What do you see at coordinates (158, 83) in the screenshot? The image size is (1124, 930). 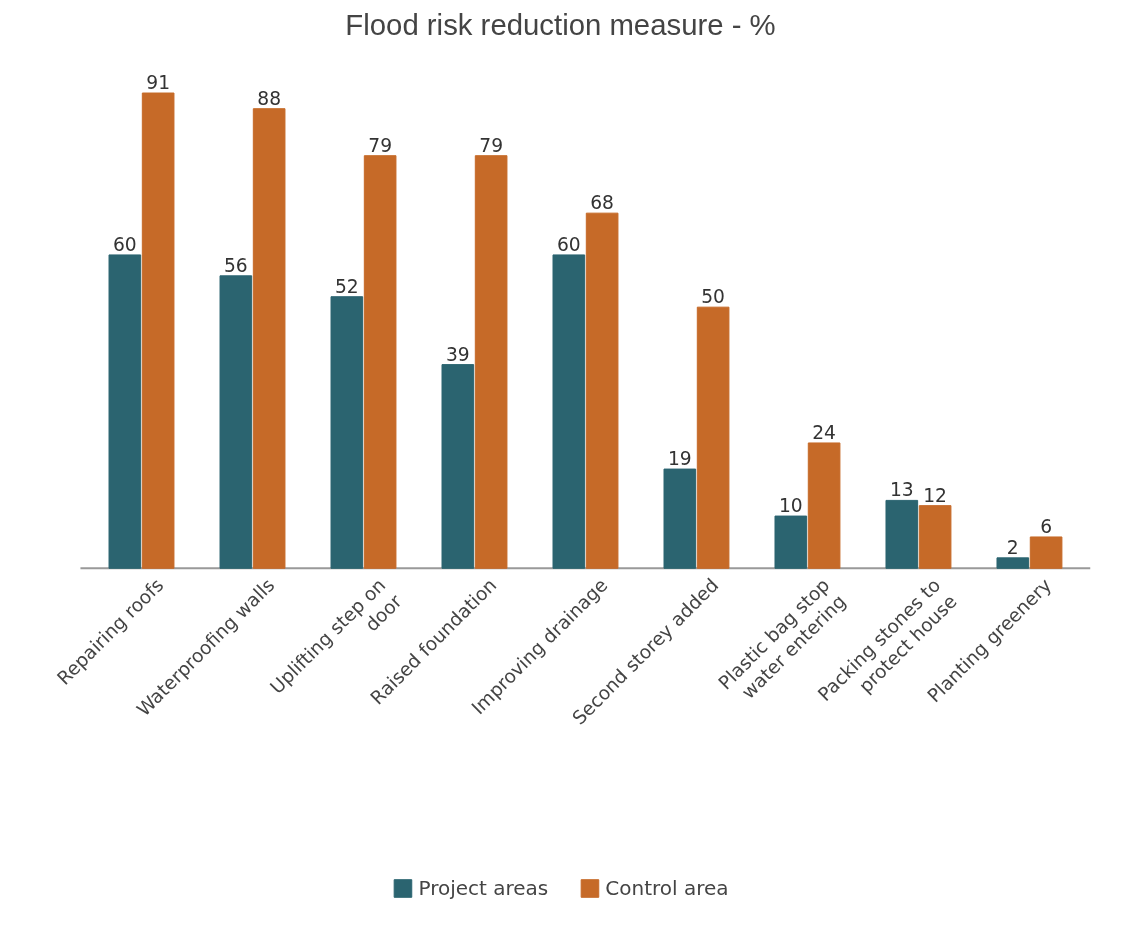 I see `data-label: 91` at bounding box center [158, 83].